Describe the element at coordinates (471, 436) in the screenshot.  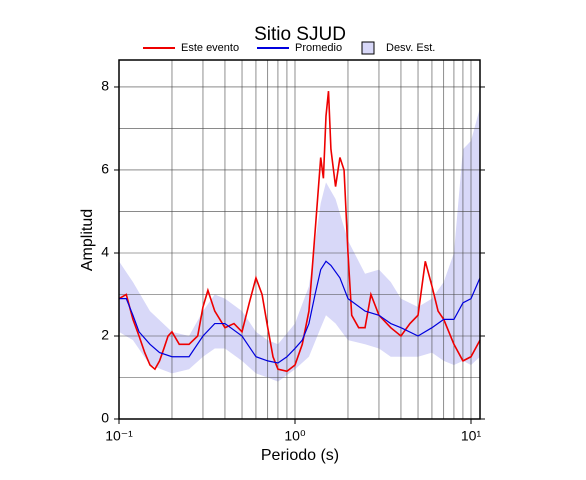
I see `x-tick-label: 10¹` at that location.